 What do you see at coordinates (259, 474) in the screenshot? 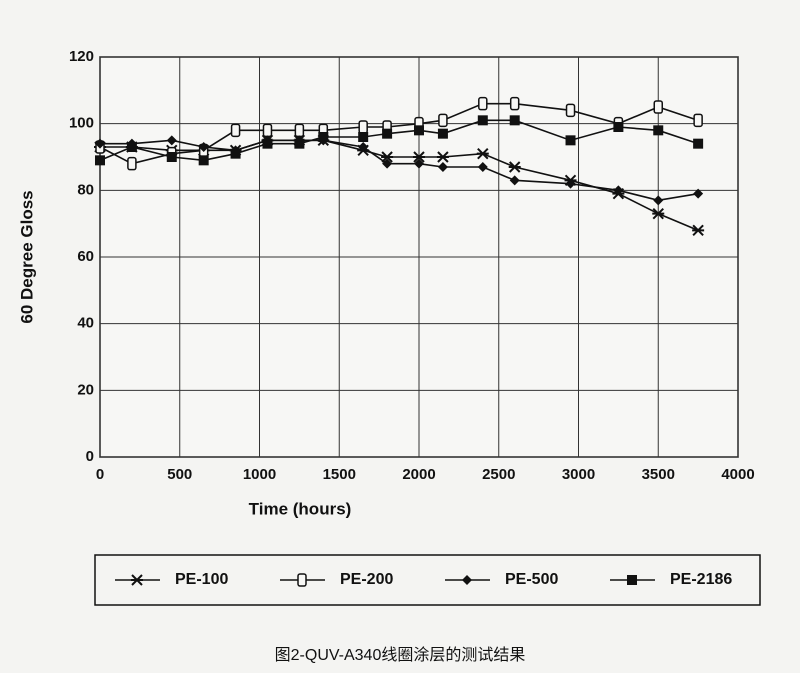
I see `x-tick-label: 1000` at bounding box center [259, 474].